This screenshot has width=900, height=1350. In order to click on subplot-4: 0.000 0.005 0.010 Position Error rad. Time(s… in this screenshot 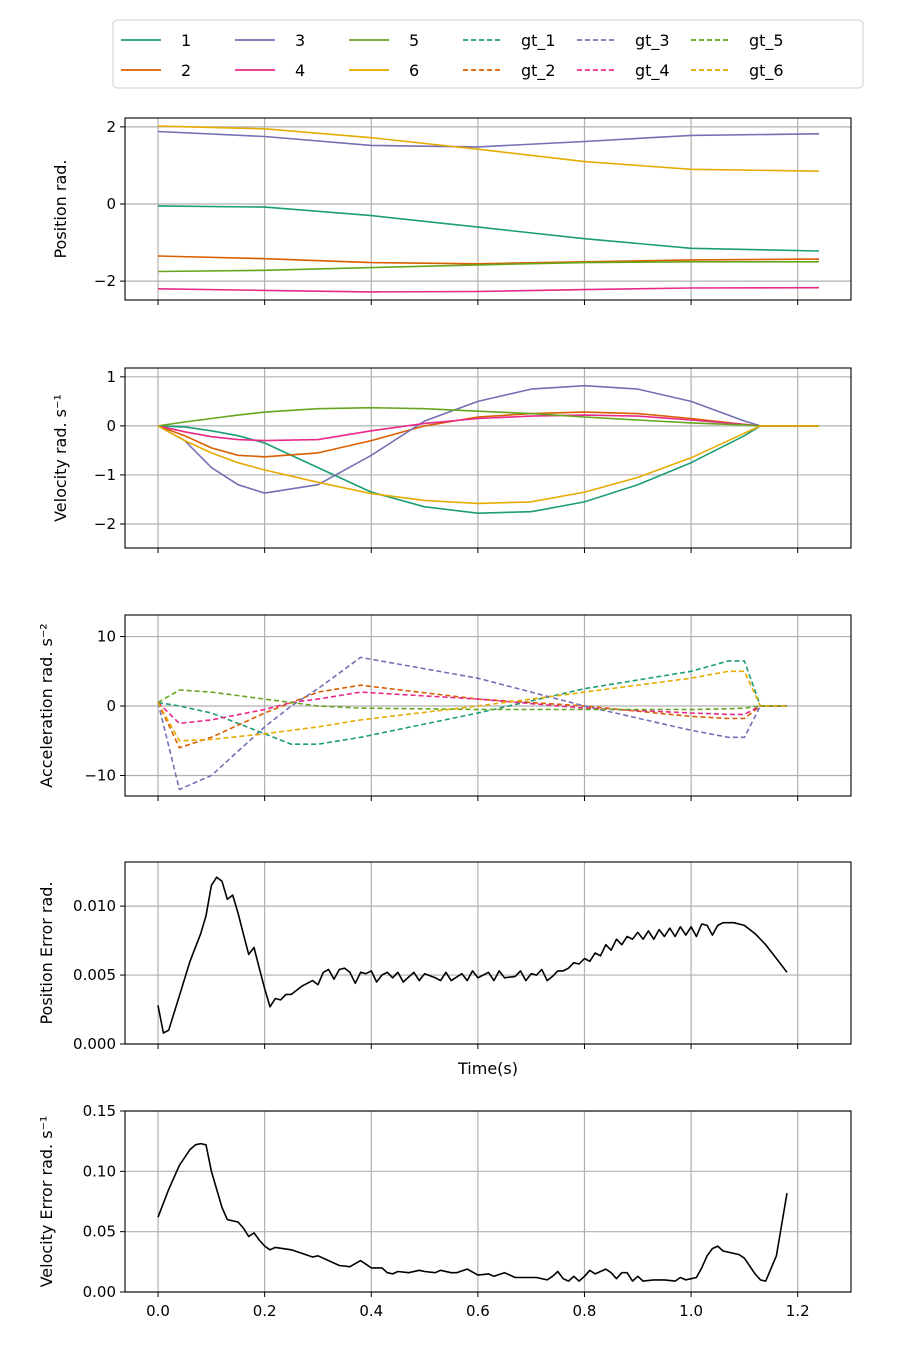, I will do `click(444, 969)`.